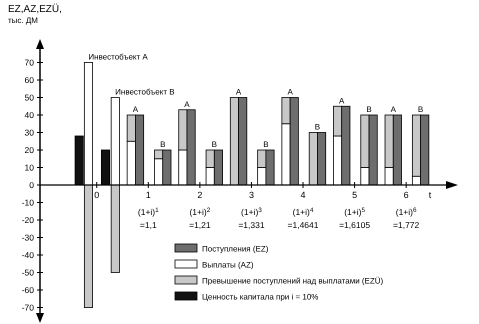 The image size is (479, 324). I want to click on y-tick-label: -60, so click(28, 289).